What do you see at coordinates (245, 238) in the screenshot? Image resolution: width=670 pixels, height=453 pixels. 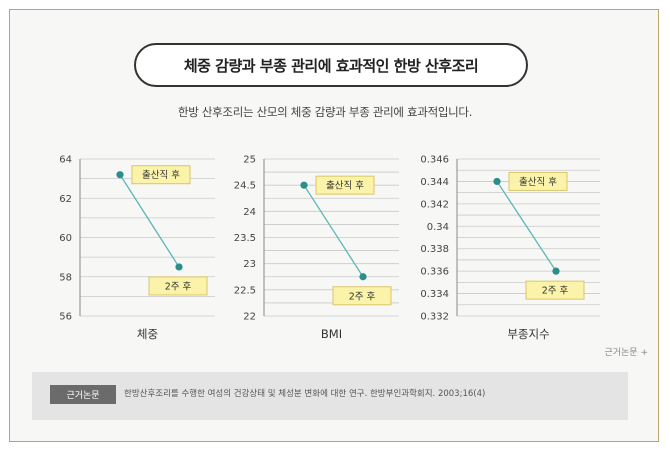 I see `y-tick-label: 23.5` at bounding box center [245, 238].